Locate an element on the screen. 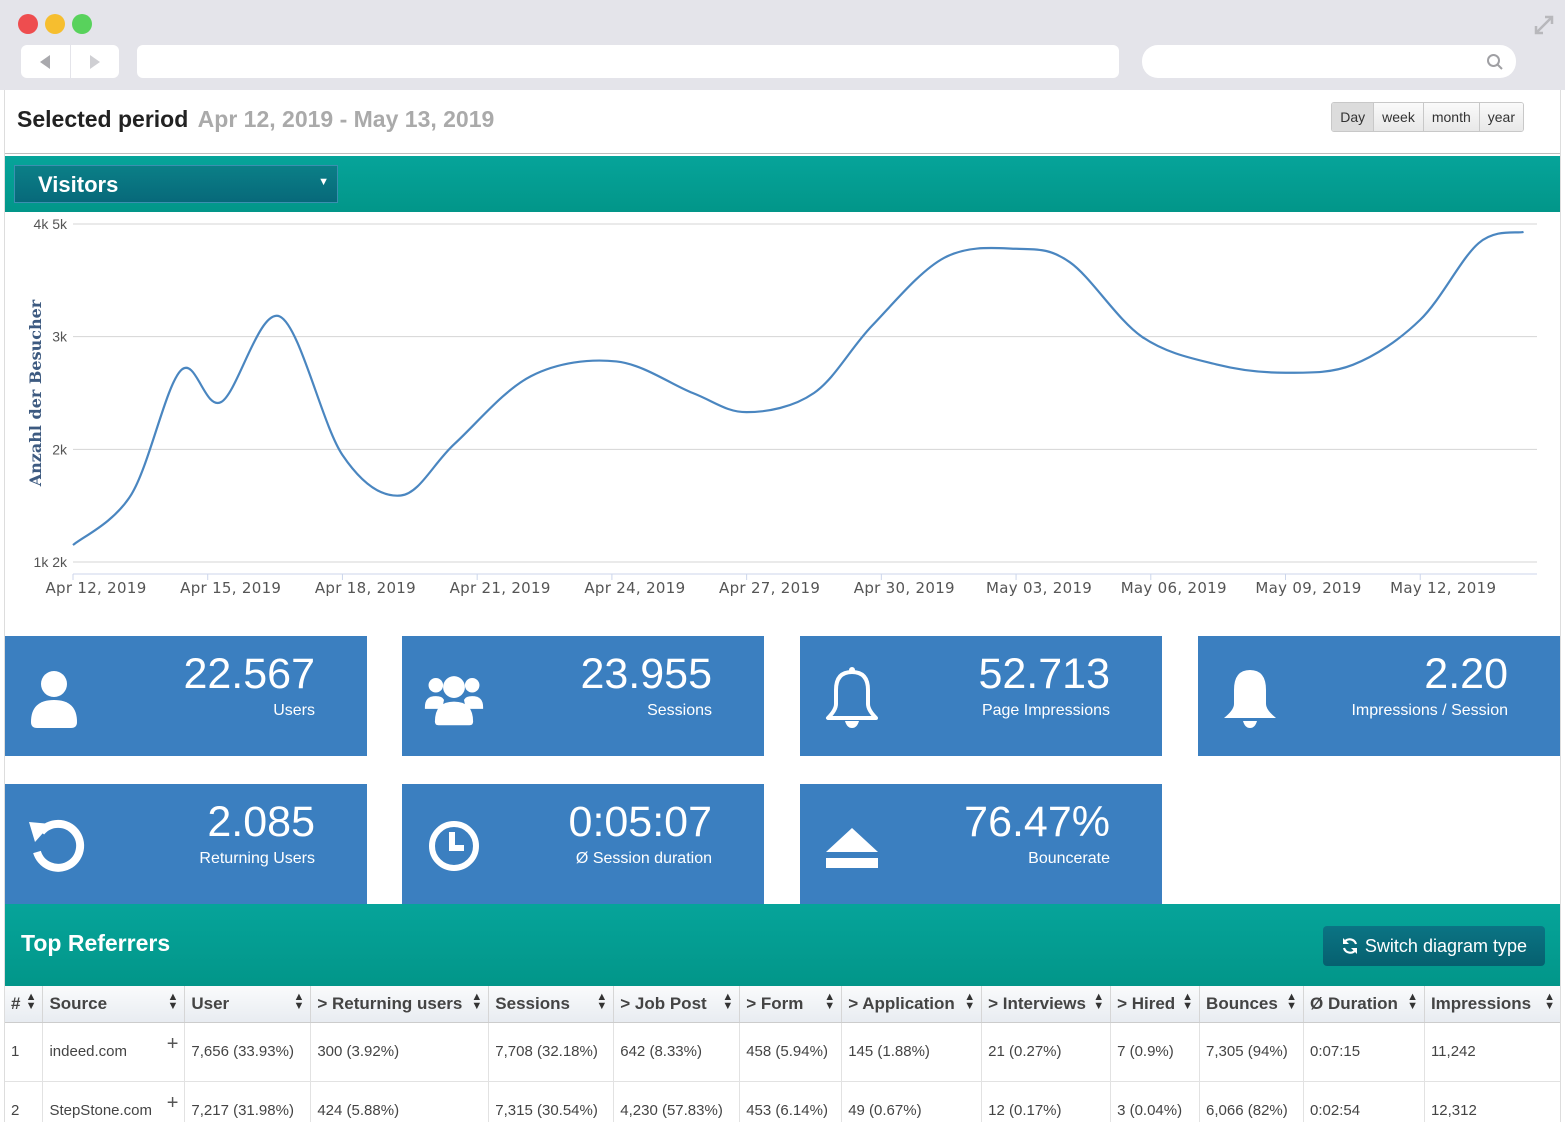 The image size is (1565, 1122). kpi-value: 2.085 is located at coordinates (261, 822).